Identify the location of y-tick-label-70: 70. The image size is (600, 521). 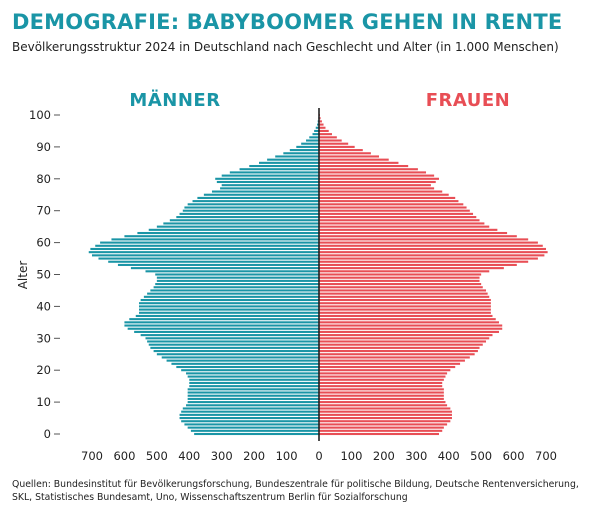
(43, 211).